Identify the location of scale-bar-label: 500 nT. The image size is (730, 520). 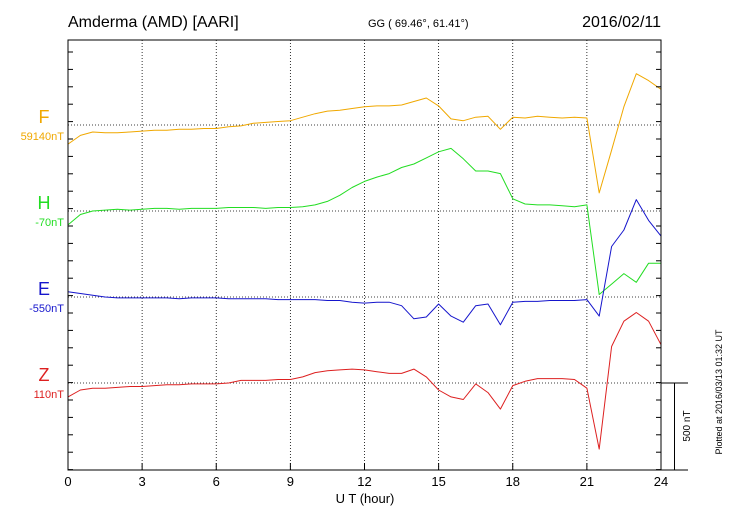
(687, 425).